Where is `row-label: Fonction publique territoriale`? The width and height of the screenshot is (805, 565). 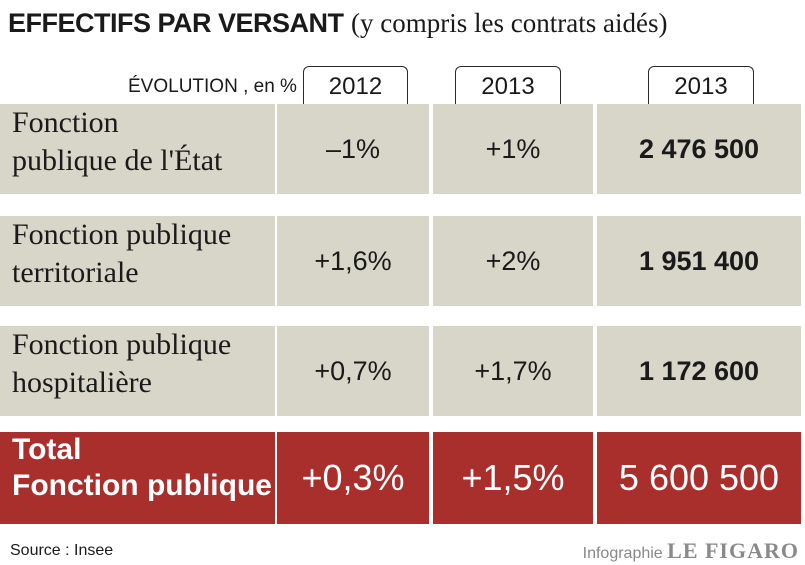
row-label: Fonction publique territoriale is located at coordinates (137, 261).